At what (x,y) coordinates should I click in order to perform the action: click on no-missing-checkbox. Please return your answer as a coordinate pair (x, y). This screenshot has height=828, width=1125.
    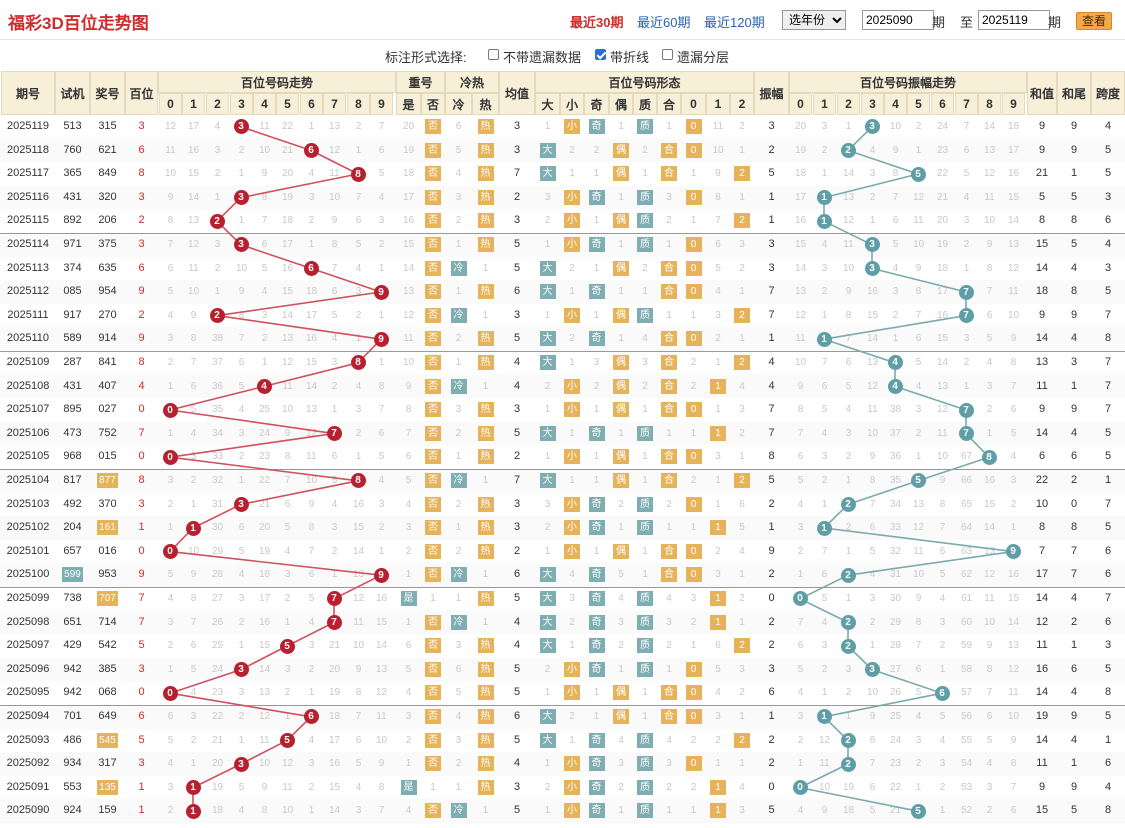
    Looking at the image, I should click on (493, 54).